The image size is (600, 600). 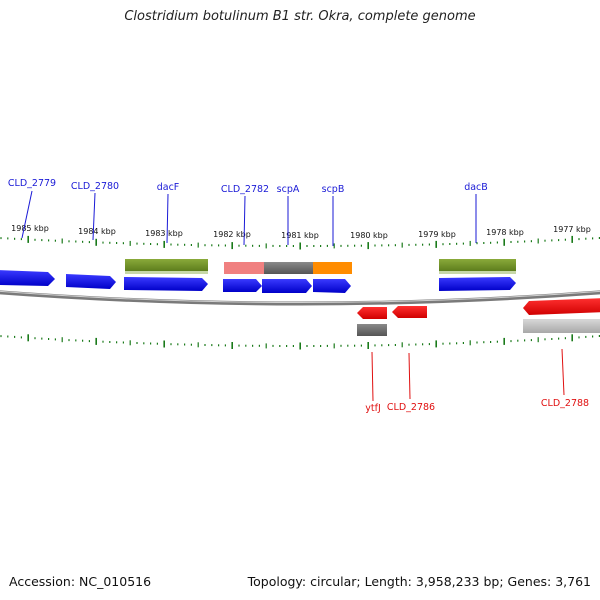 What do you see at coordinates (572, 229) in the screenshot?
I see `ruler-label: 1977 kbp` at bounding box center [572, 229].